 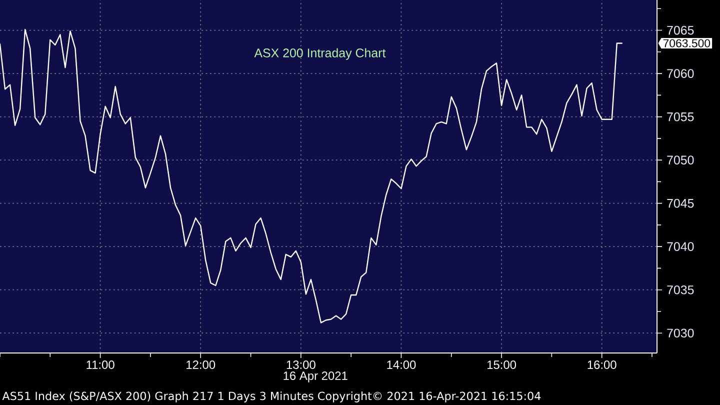 I want to click on y-tick-label: 7040, so click(x=680, y=246).